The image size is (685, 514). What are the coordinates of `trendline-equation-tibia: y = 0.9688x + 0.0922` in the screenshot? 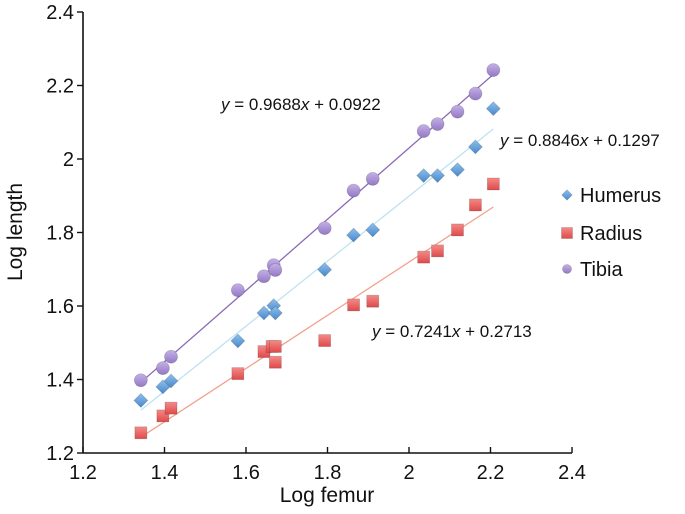 It's located at (300, 104).